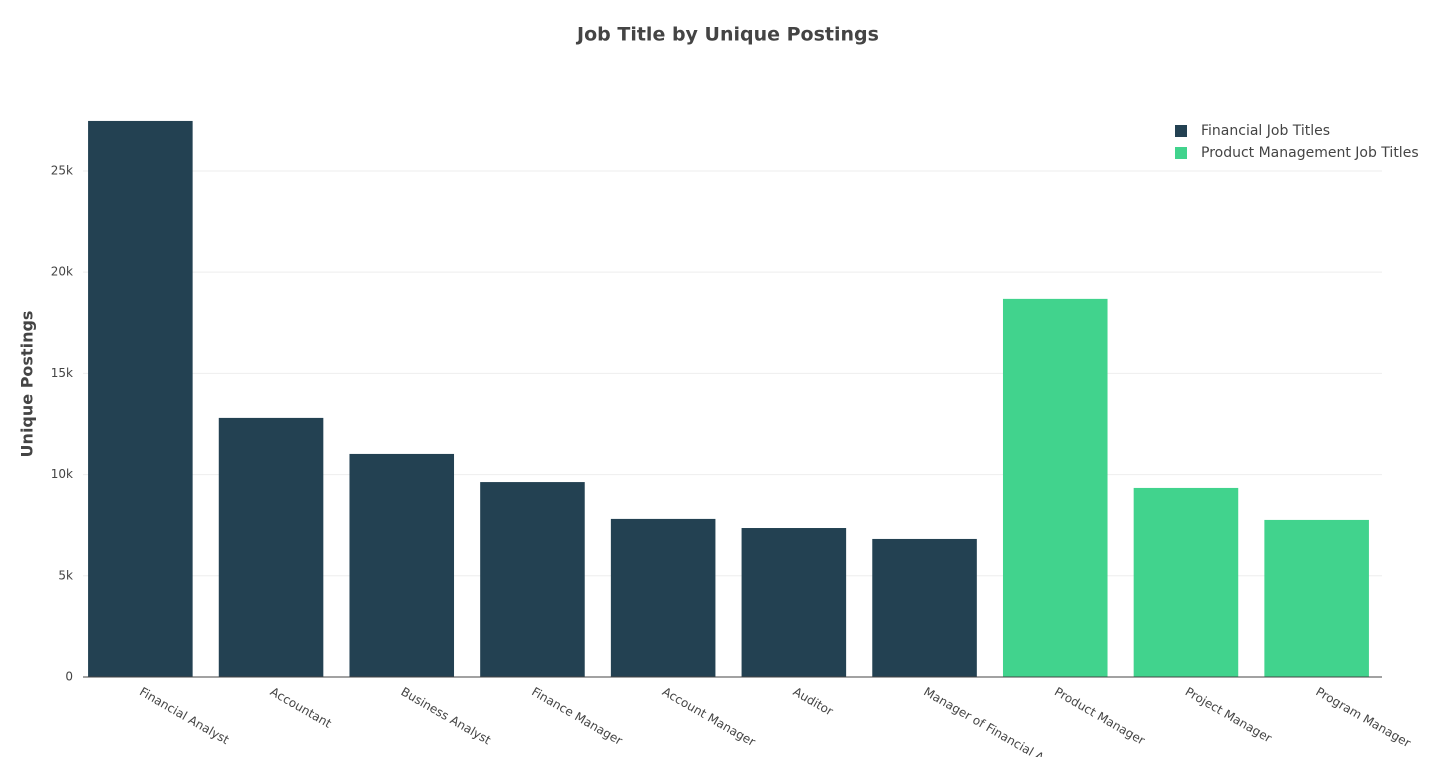 Image resolution: width=1448 pixels, height=761 pixels. I want to click on y-tick-label: 0, so click(69, 677).